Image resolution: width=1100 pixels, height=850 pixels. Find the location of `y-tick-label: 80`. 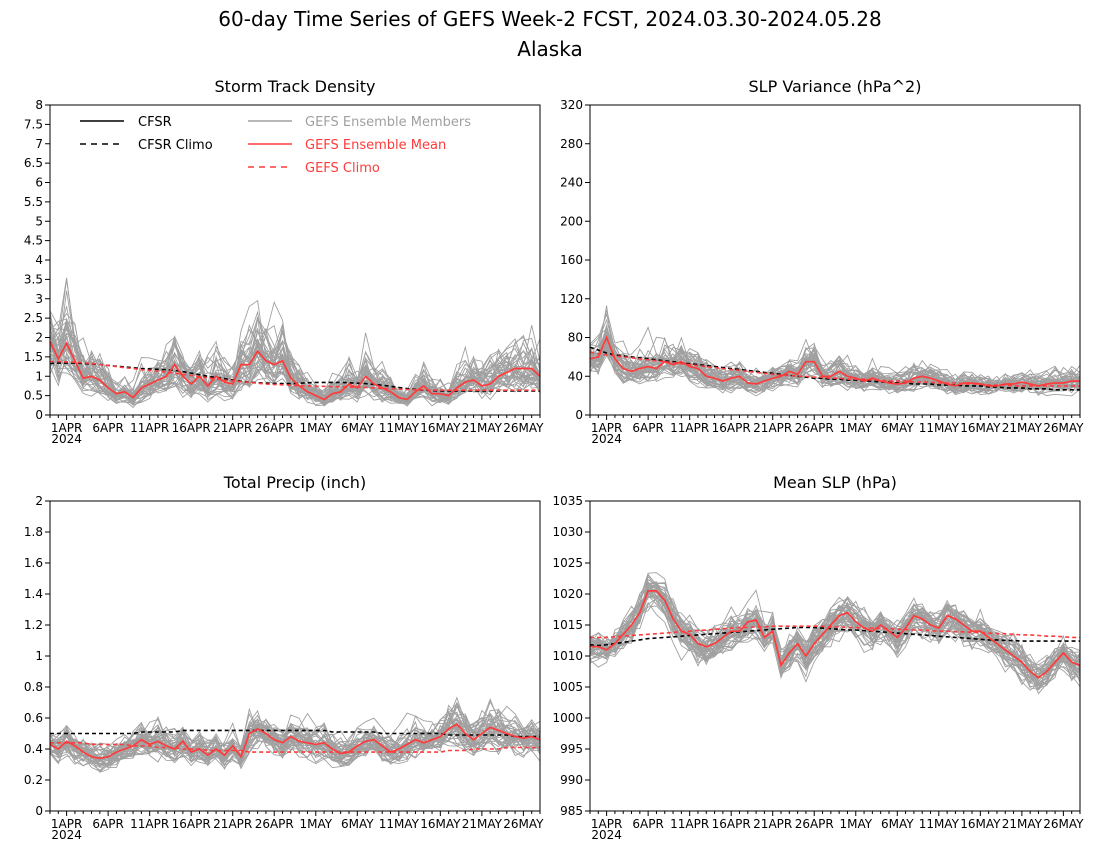

y-tick-label: 80 is located at coordinates (575, 338).